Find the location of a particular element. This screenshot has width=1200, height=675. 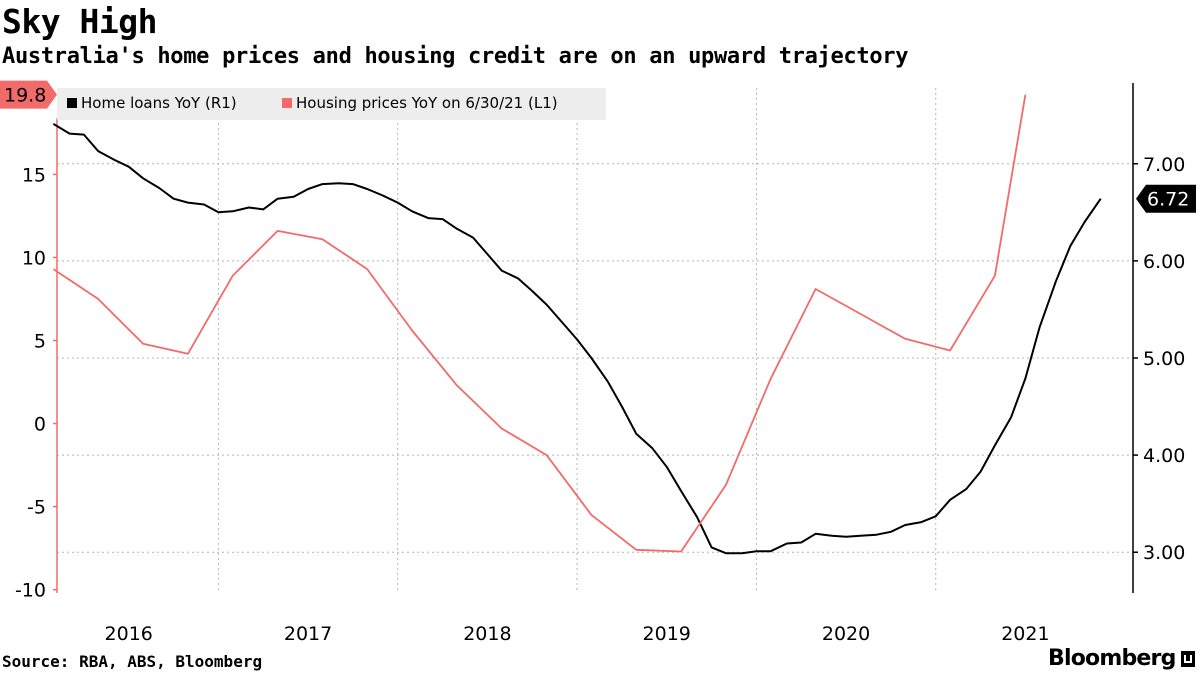

x-axis-tick-label: 2017 is located at coordinates (308, 634).